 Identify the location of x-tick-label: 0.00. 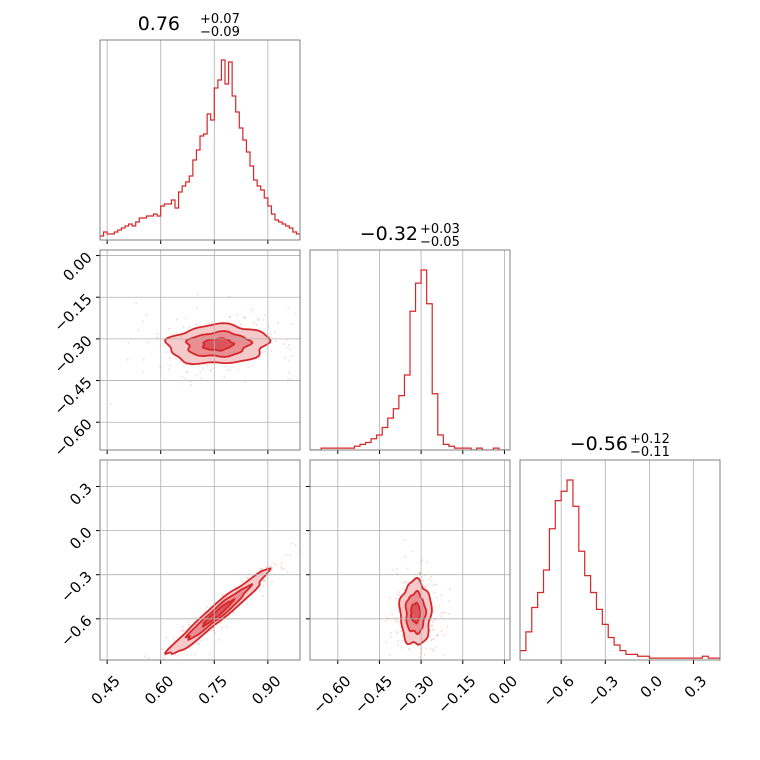
(503, 690).